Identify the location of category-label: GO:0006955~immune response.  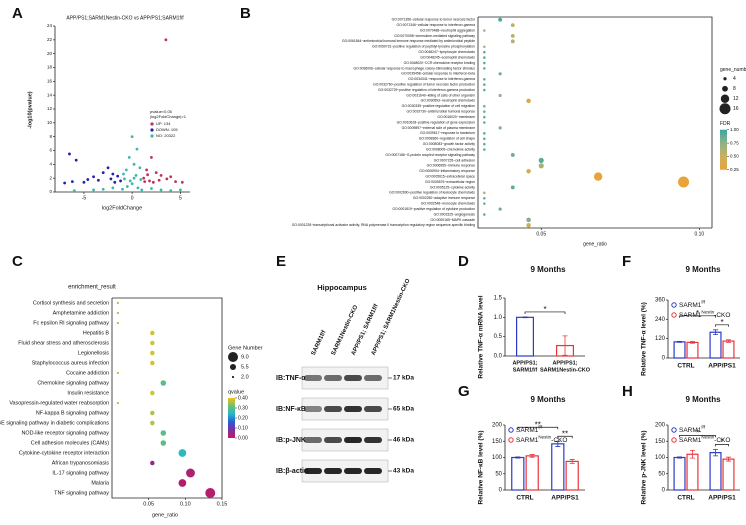
(451, 166).